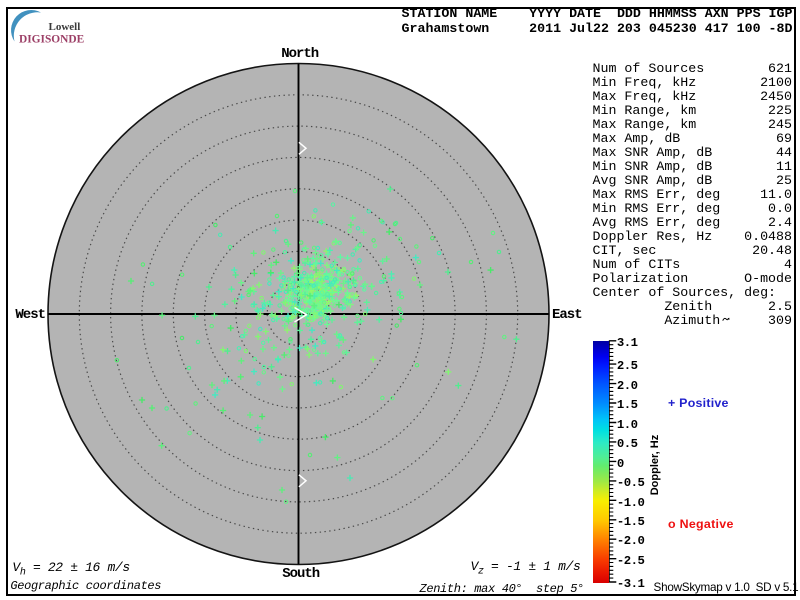 The image size is (800, 600). I want to click on svg-text: Lowell, so click(65, 27).